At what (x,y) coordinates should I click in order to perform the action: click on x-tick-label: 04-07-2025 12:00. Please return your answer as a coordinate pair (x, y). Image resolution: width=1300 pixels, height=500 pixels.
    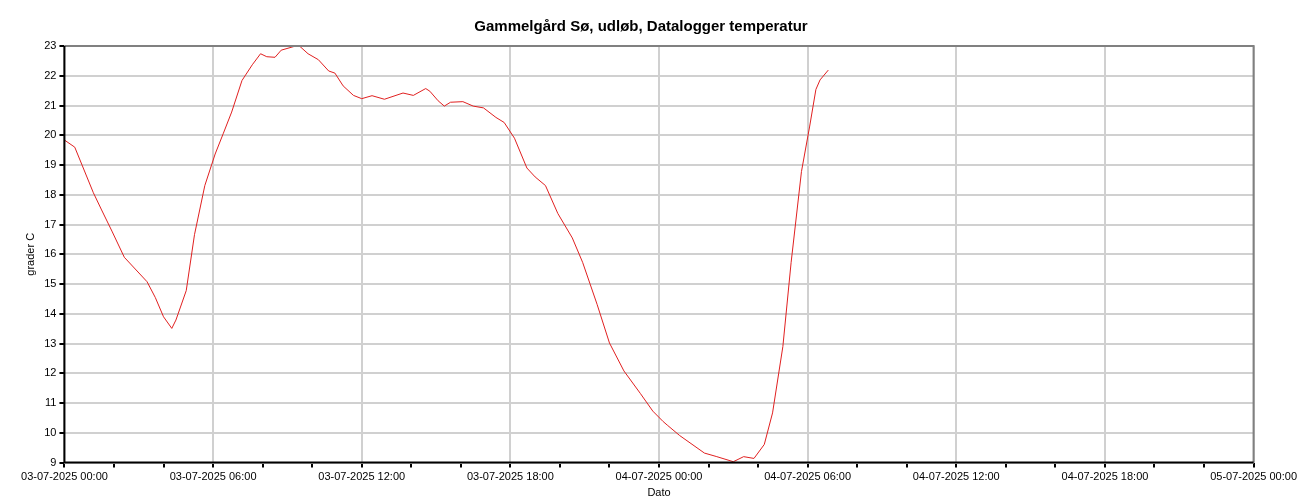
    Looking at the image, I should click on (956, 476).